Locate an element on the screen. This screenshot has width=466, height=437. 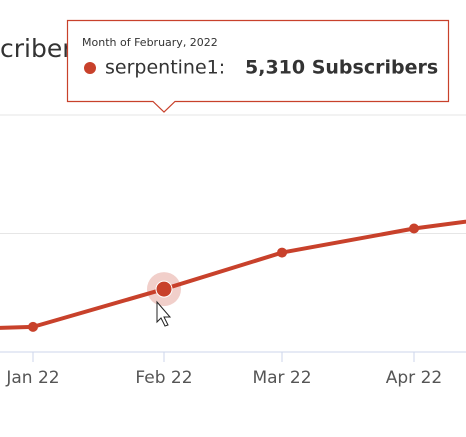
tooltip-series: serpentine1: is located at coordinates (165, 68).